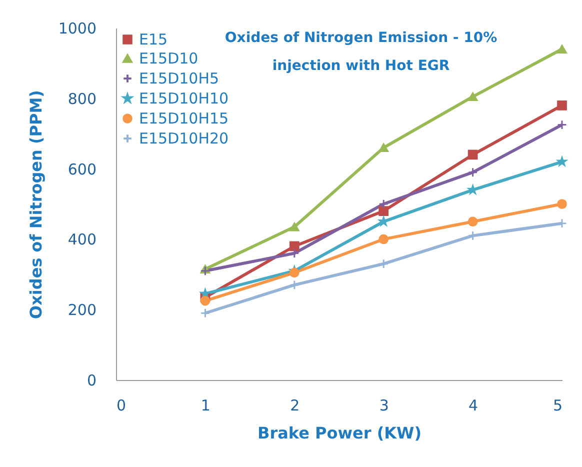 The image size is (582, 467). What do you see at coordinates (168, 59) in the screenshot?
I see `legend-label: E15D10` at bounding box center [168, 59].